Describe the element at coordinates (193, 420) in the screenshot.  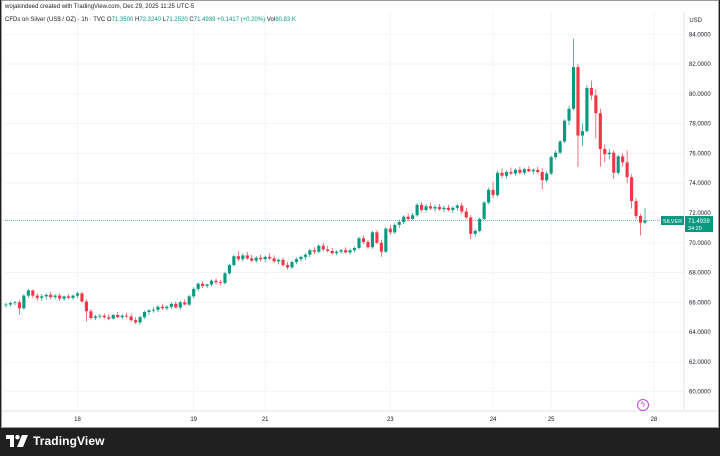
I see `x-tick-label: 19` at that location.